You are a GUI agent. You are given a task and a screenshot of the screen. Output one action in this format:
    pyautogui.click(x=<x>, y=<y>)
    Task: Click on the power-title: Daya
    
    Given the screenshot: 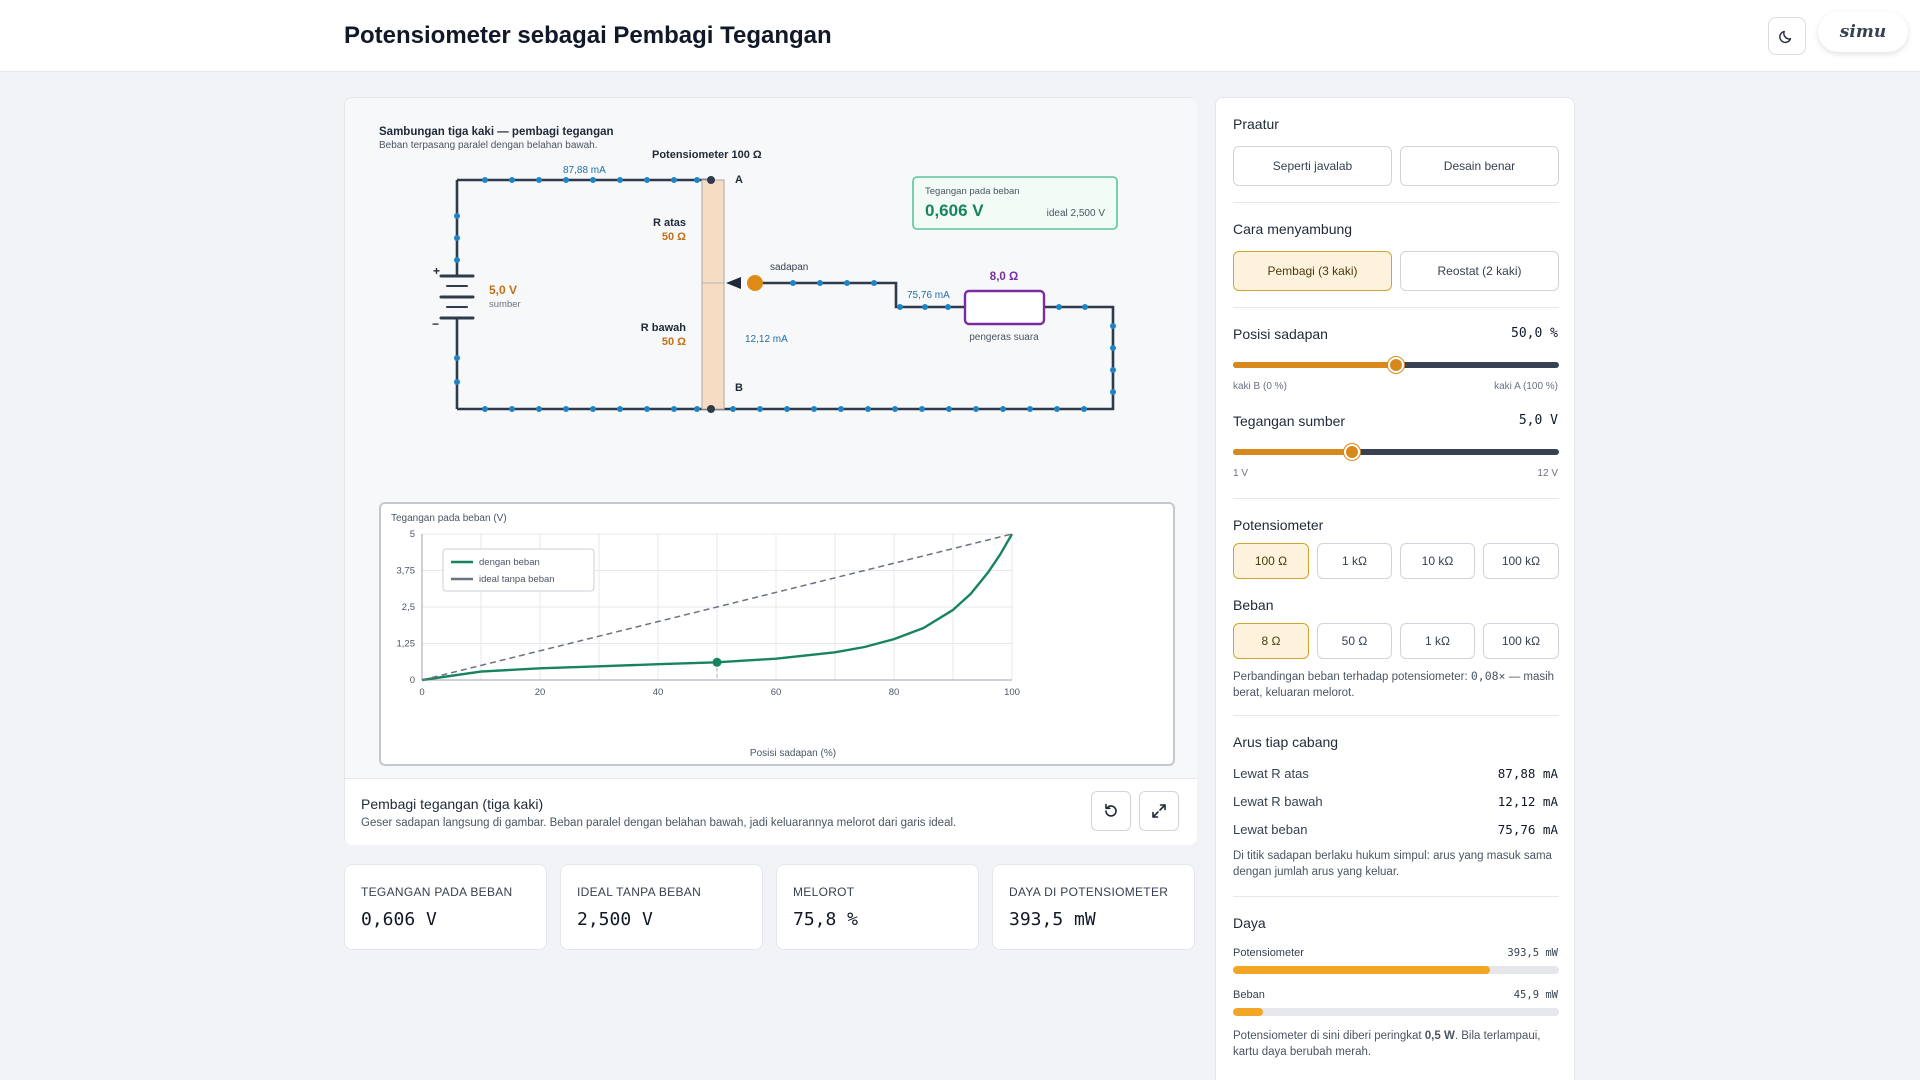 What is the action you would take?
    pyautogui.click(x=1249, y=923)
    